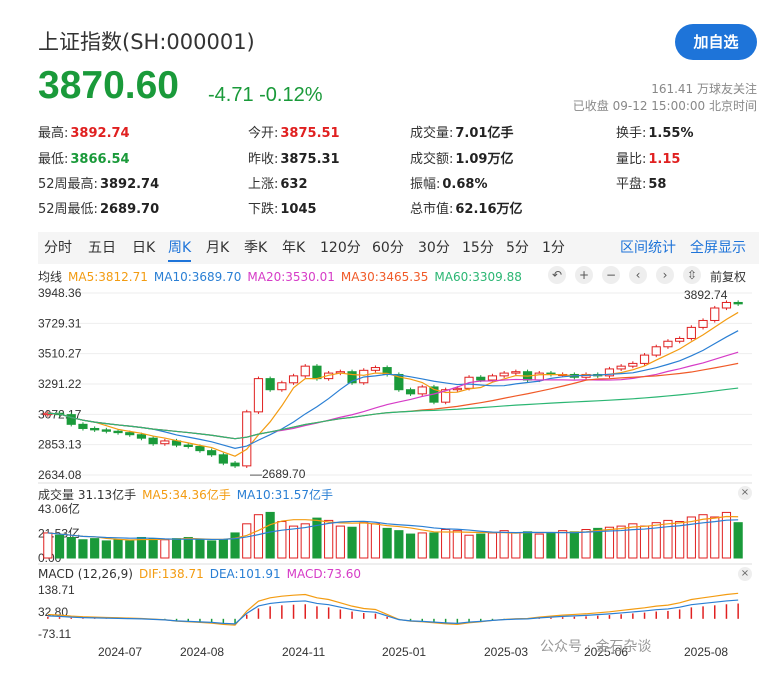 The image size is (759, 678). What do you see at coordinates (265, 95) in the screenshot?
I see `price-change: -4.71 -0.12%` at bounding box center [265, 95].